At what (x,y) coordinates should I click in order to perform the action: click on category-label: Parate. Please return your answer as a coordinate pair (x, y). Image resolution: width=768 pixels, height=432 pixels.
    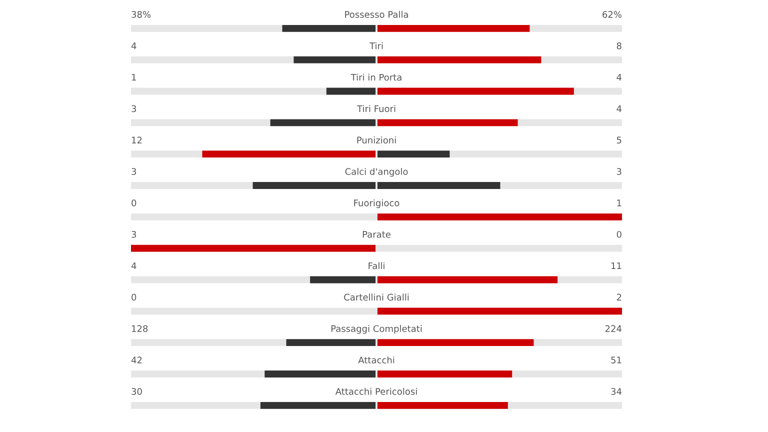
    Looking at the image, I should click on (376, 234).